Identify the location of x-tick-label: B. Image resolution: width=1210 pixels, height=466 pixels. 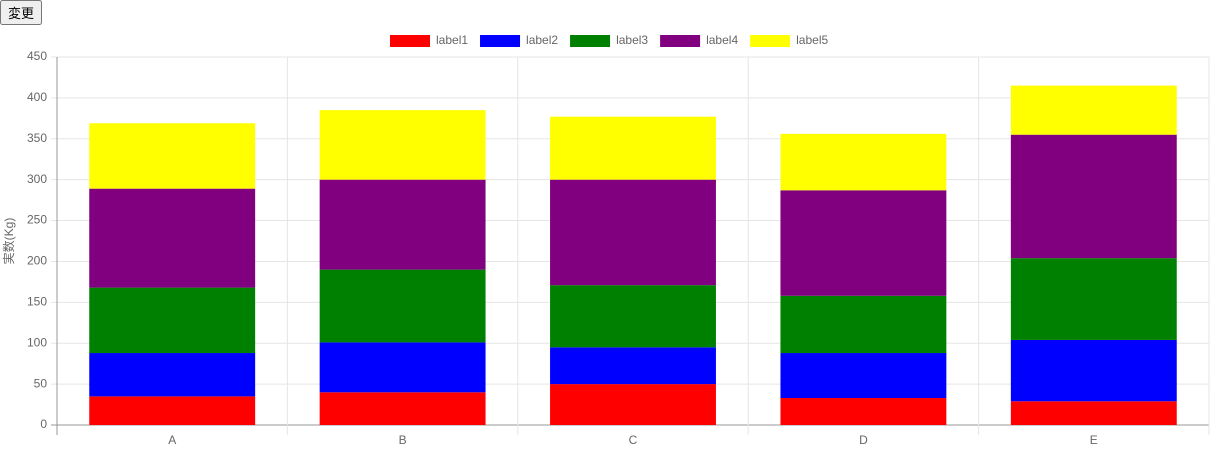
(403, 440).